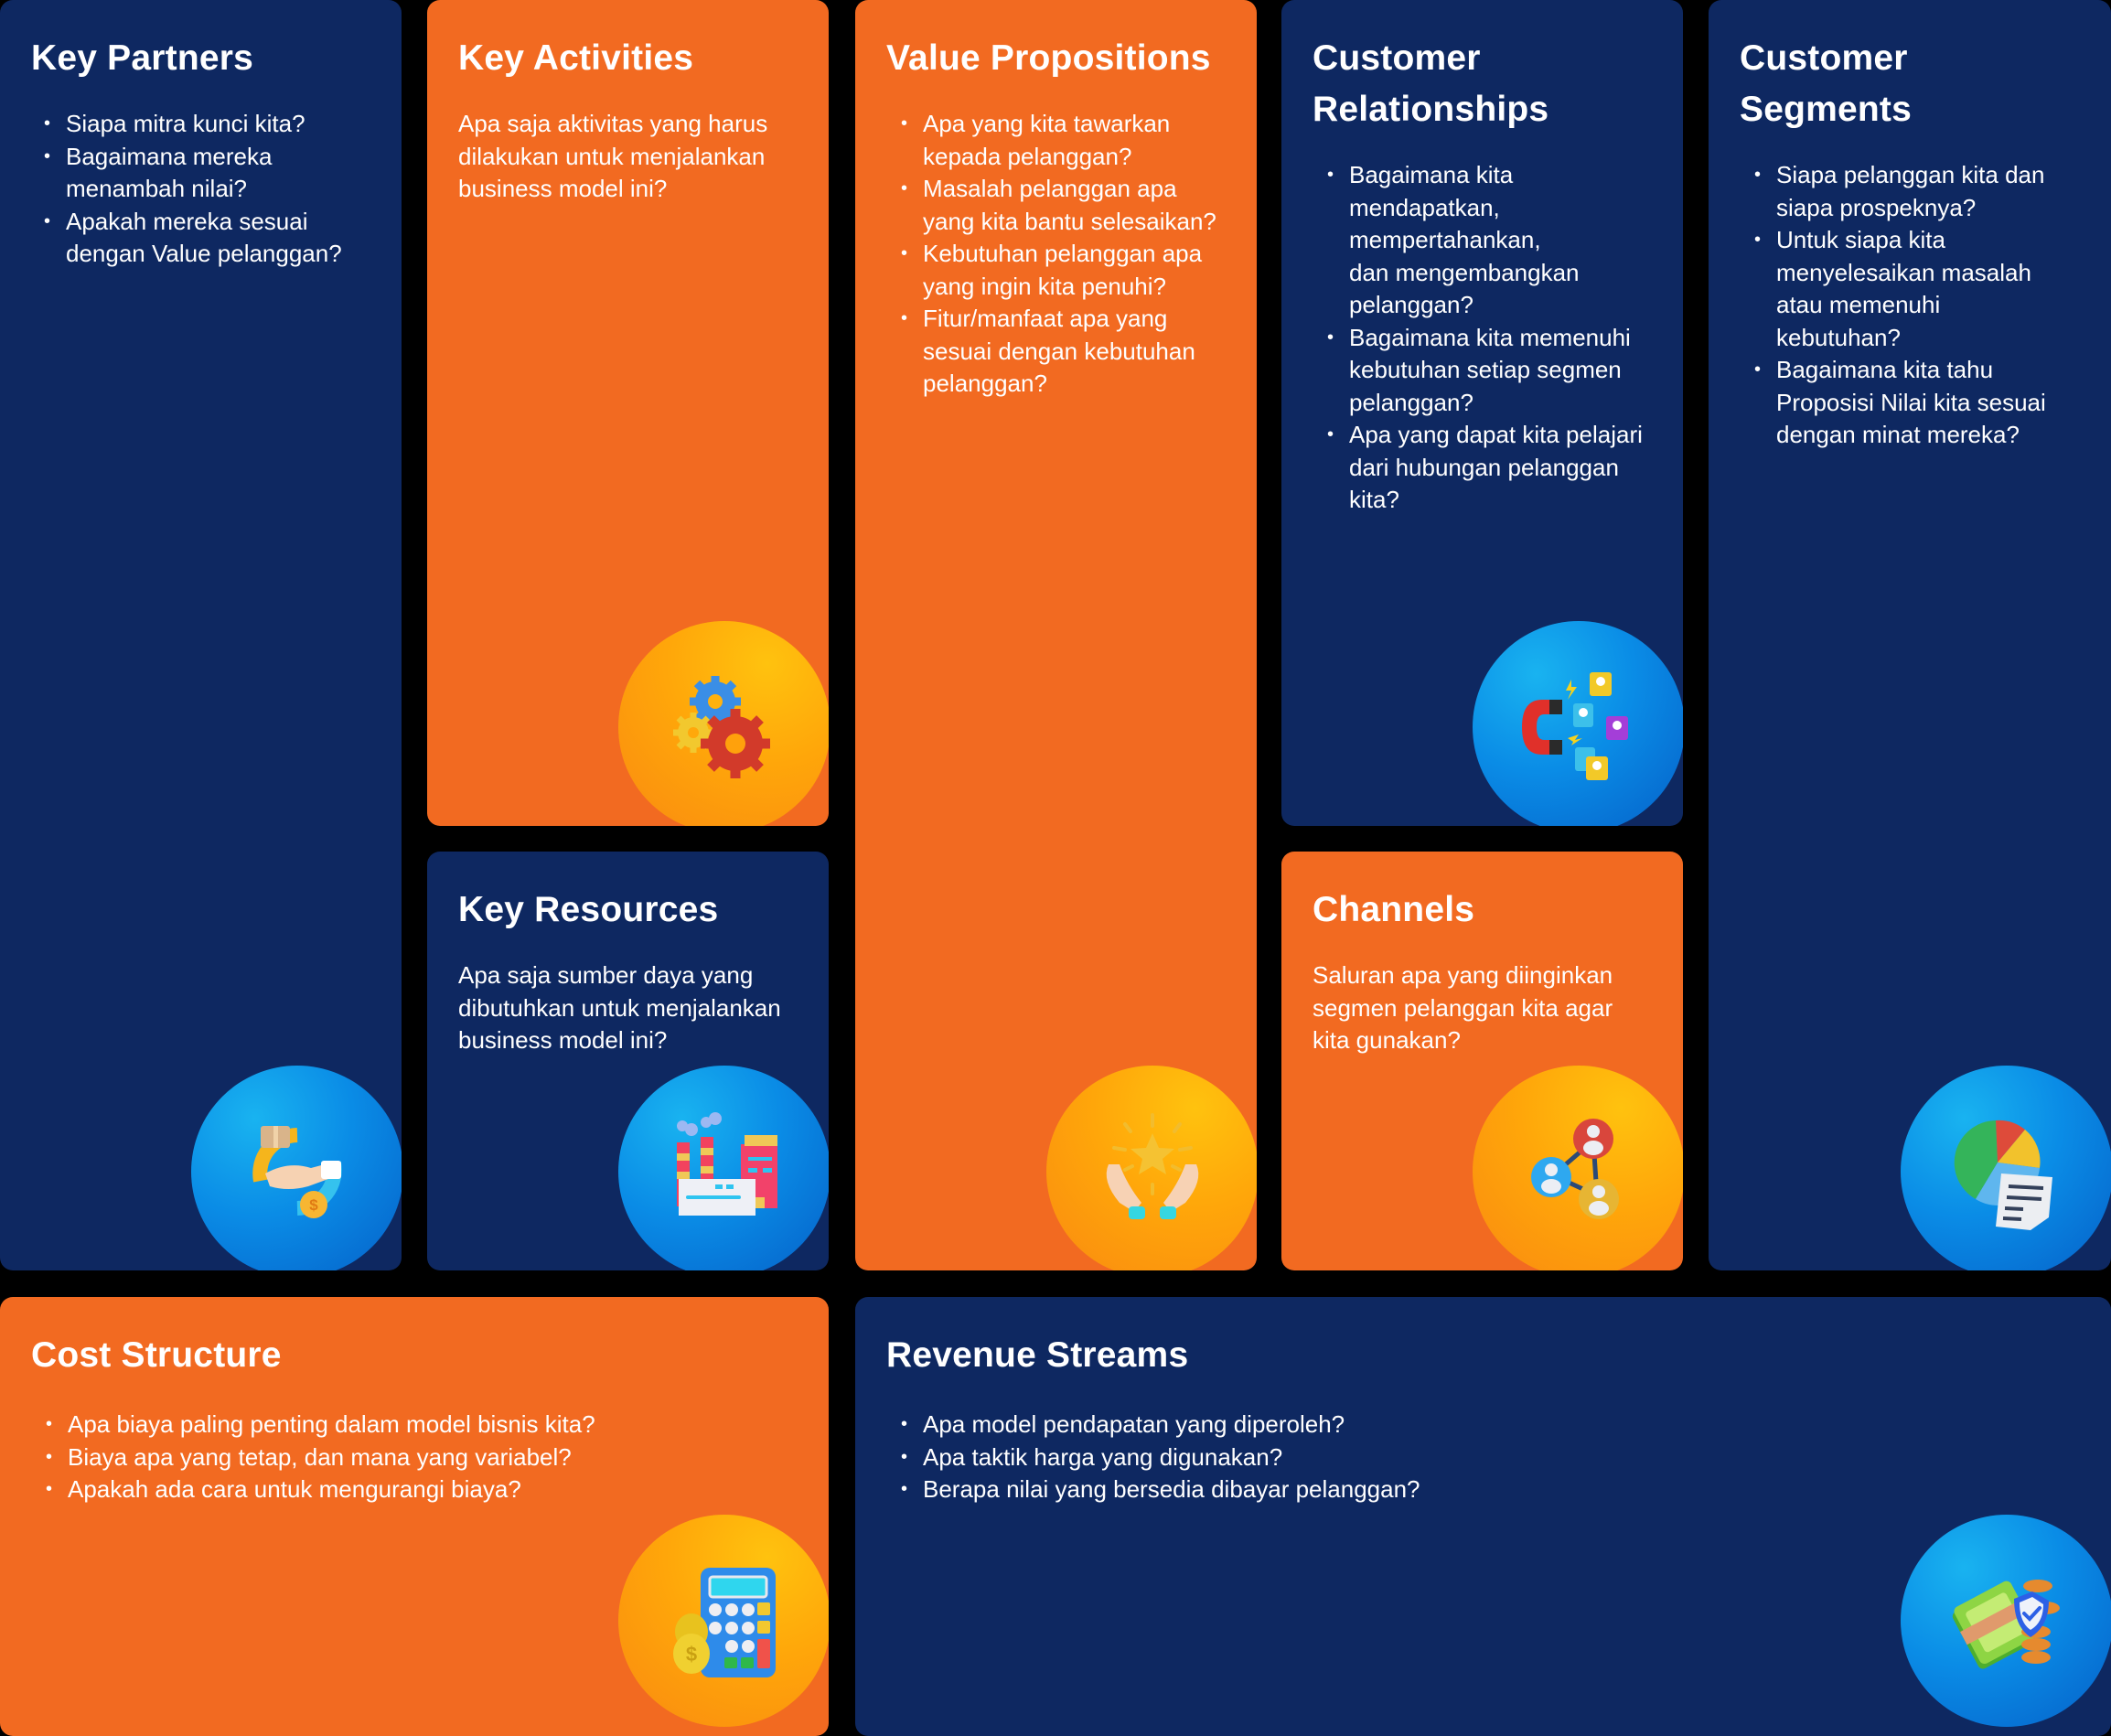 The width and height of the screenshot is (2111, 1736). What do you see at coordinates (1826, 83) in the screenshot?
I see `block-title: Customer Segments` at bounding box center [1826, 83].